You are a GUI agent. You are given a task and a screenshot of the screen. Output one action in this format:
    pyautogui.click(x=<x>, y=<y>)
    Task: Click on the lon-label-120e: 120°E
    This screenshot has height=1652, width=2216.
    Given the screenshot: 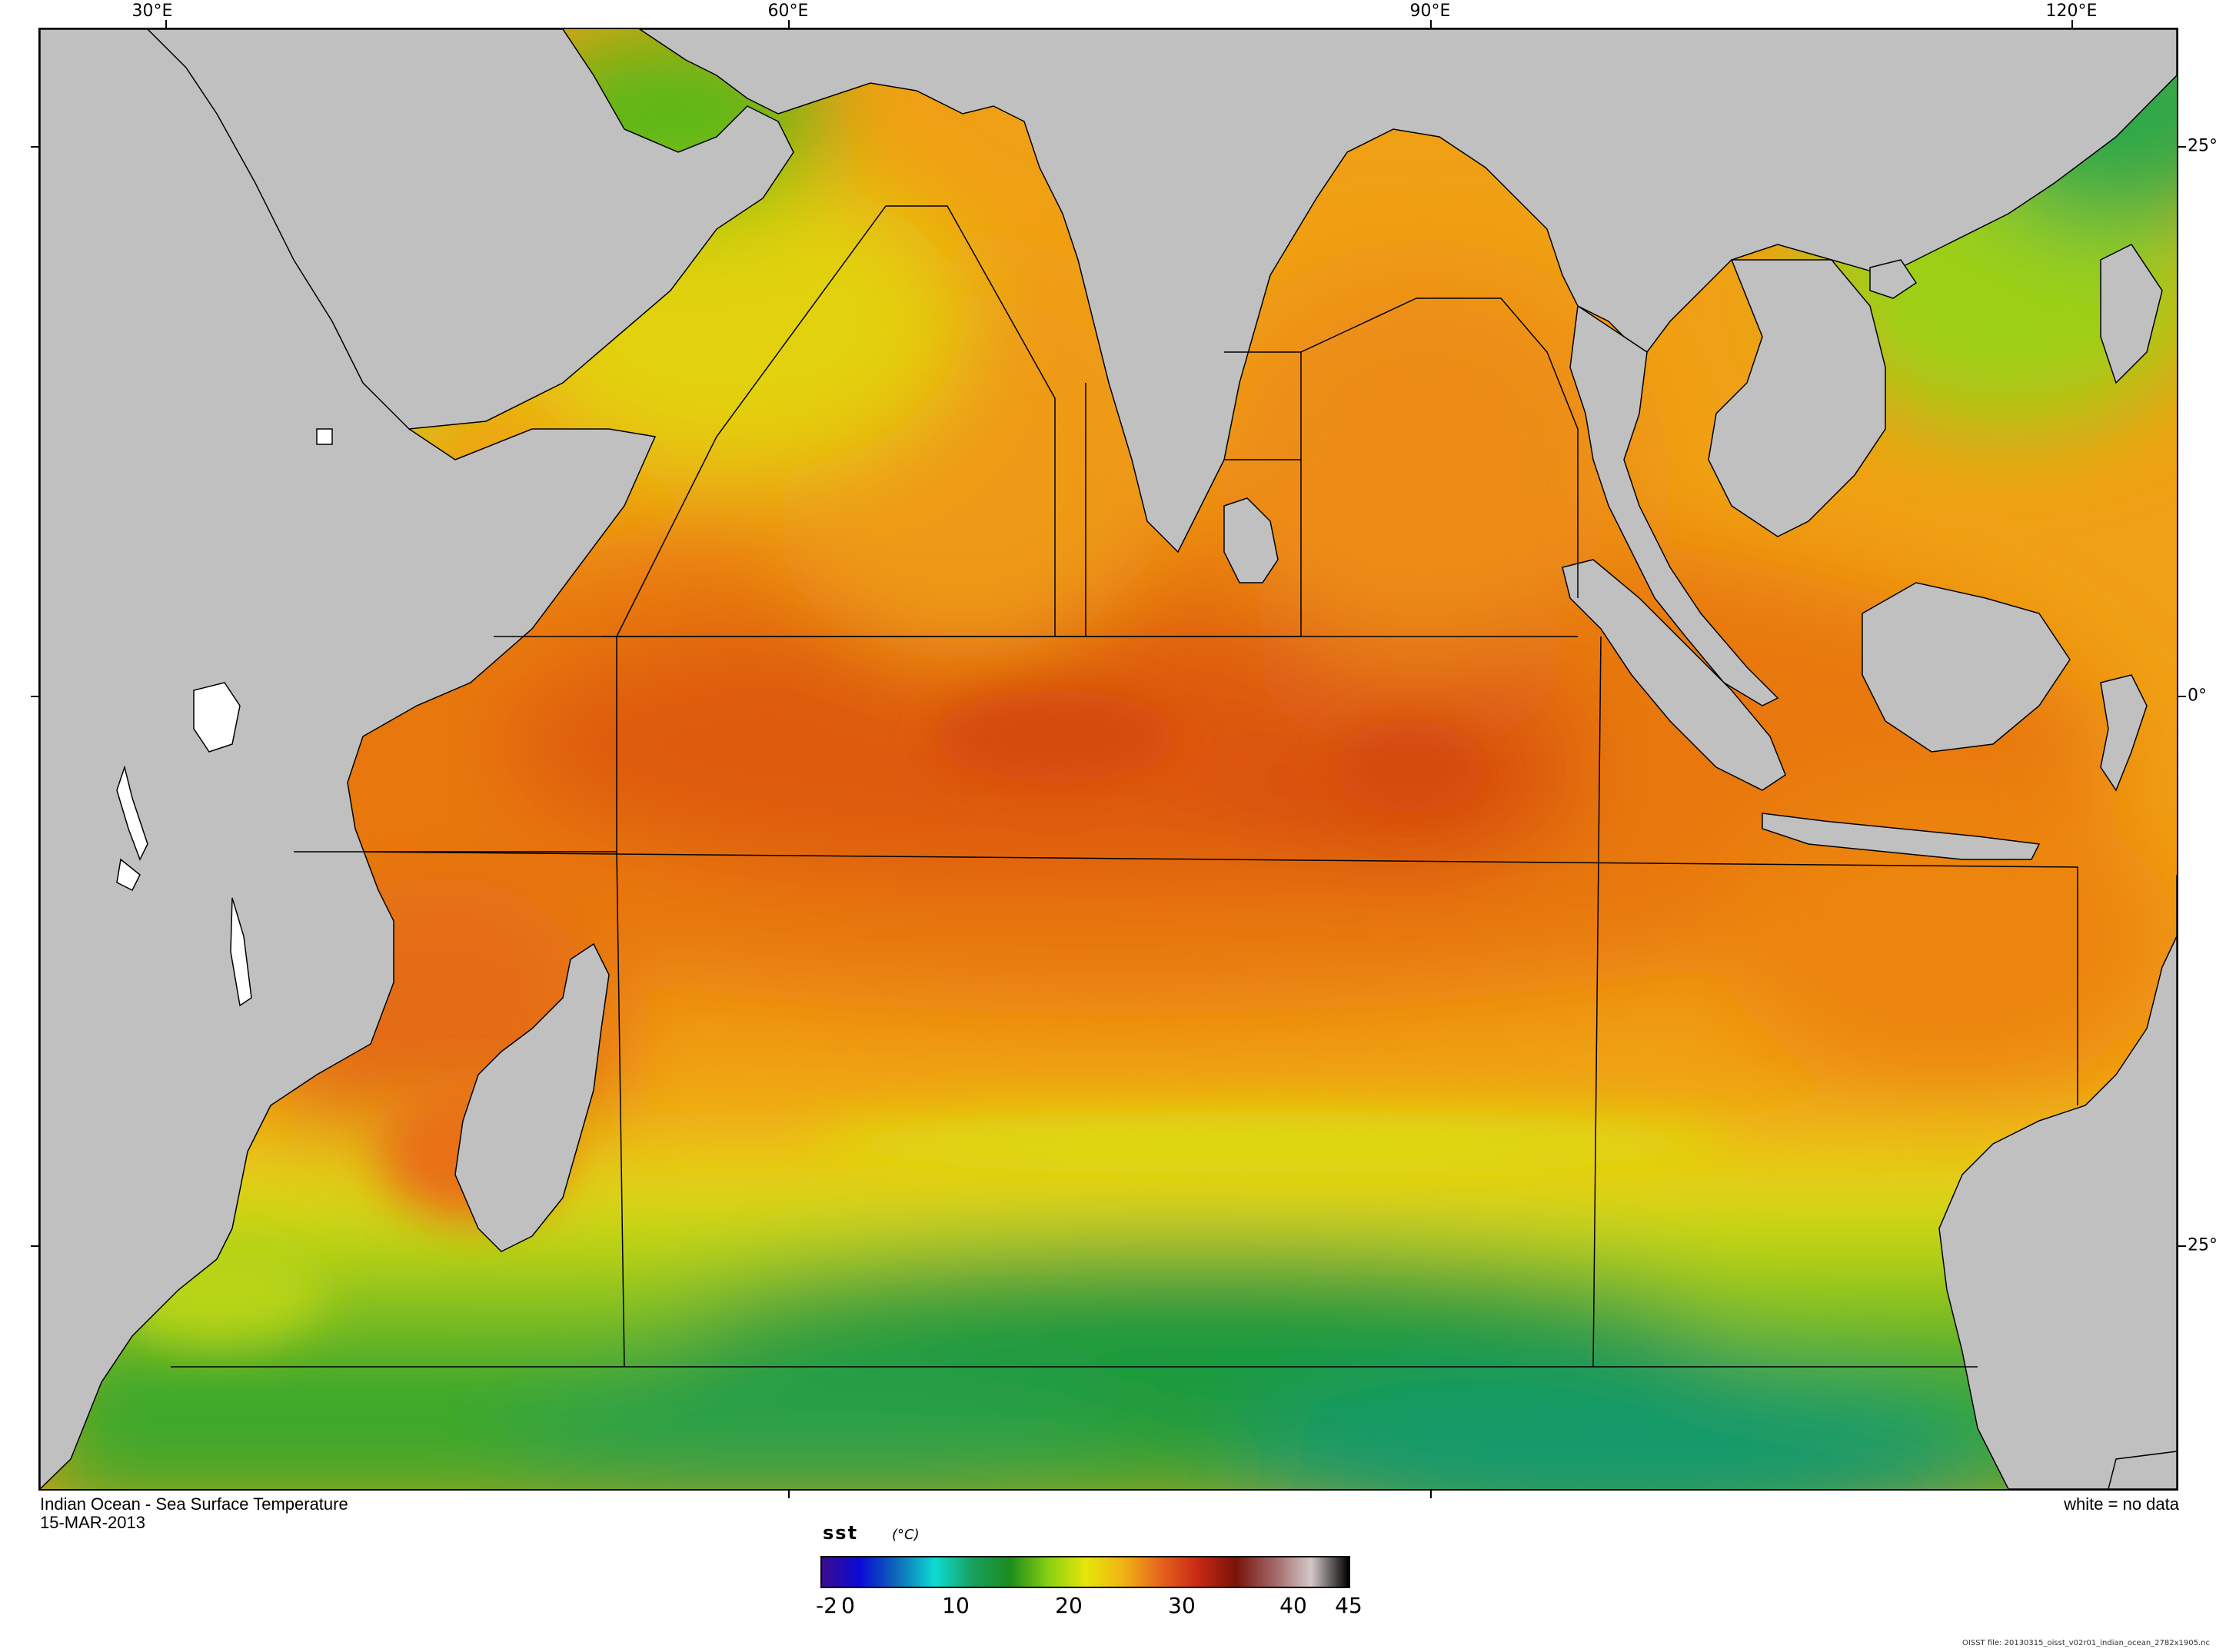 What is the action you would take?
    pyautogui.click(x=2071, y=11)
    